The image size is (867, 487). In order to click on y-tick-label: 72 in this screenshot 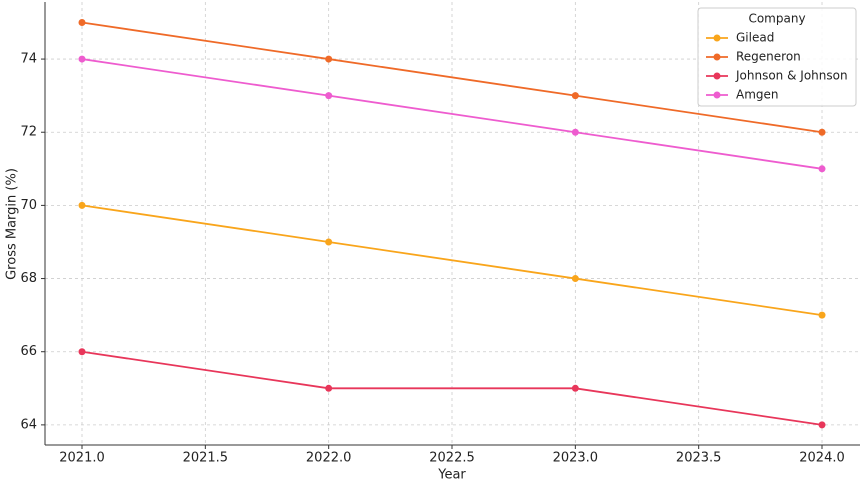, I will do `click(28, 132)`.